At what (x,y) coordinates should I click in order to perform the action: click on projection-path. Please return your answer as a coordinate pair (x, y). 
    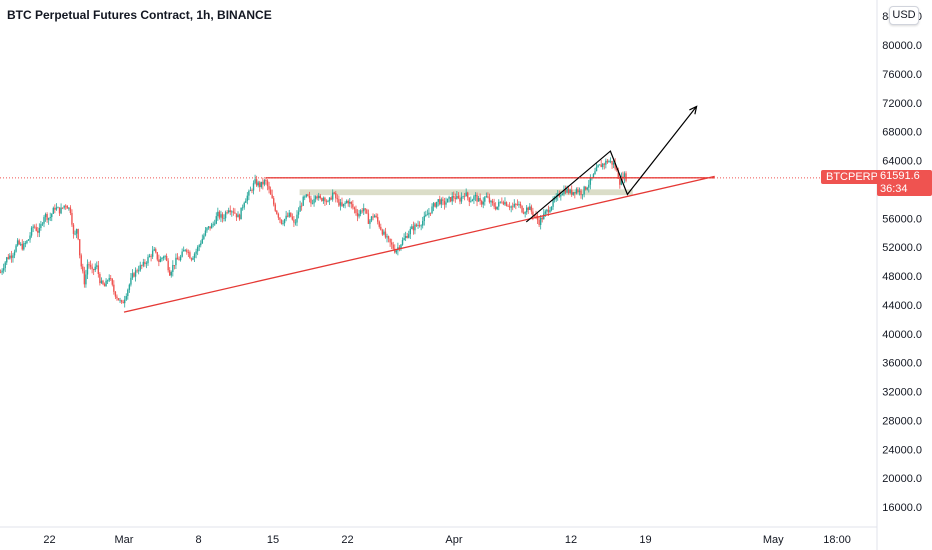
    Looking at the image, I should click on (611, 164).